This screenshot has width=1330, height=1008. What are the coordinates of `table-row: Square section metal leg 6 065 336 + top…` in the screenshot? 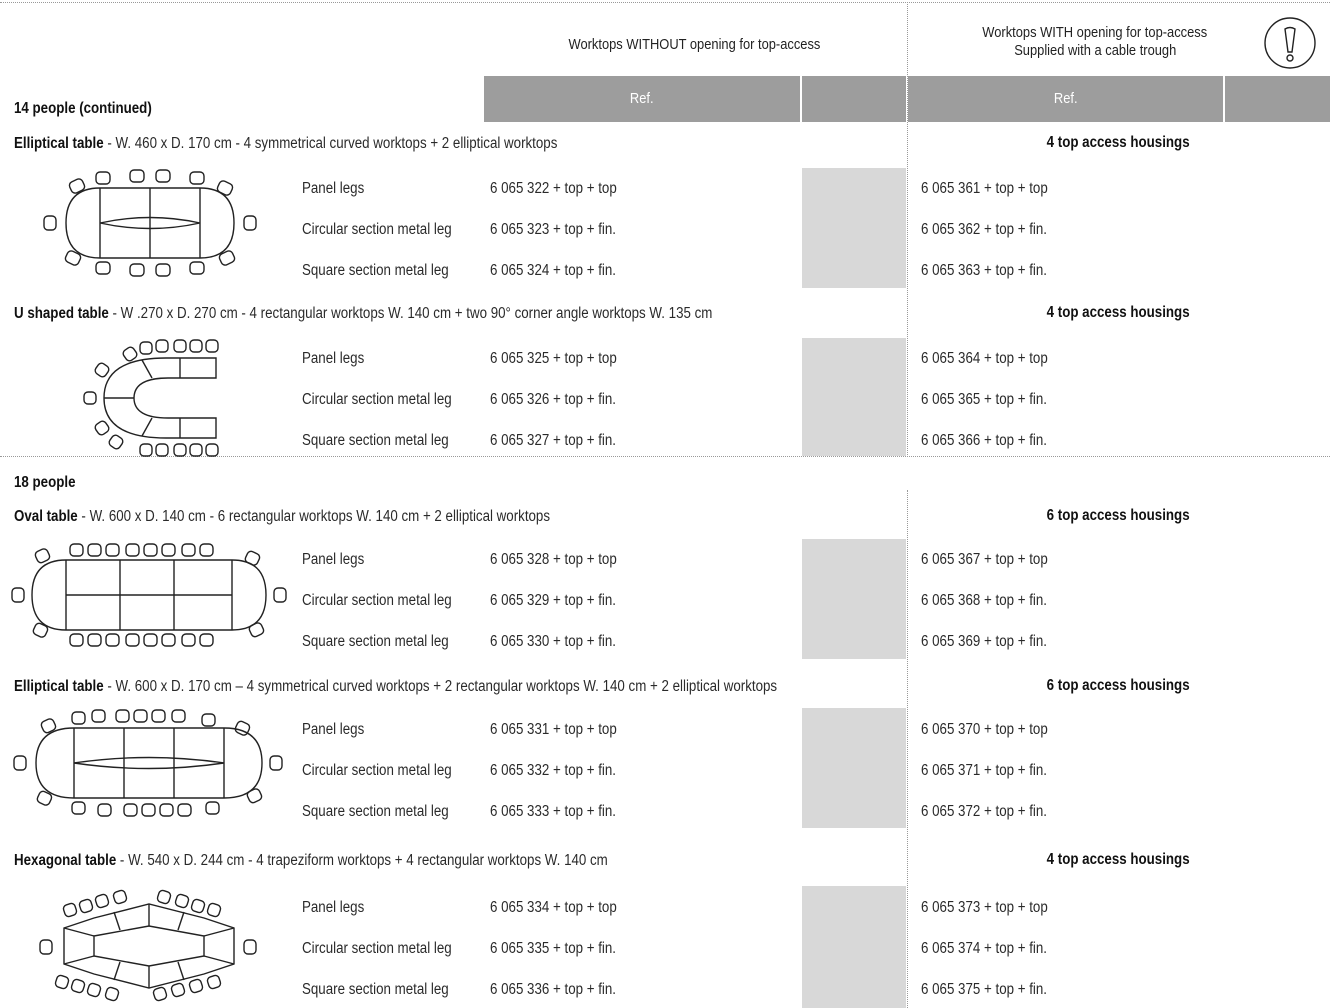 It's located at (665, 990).